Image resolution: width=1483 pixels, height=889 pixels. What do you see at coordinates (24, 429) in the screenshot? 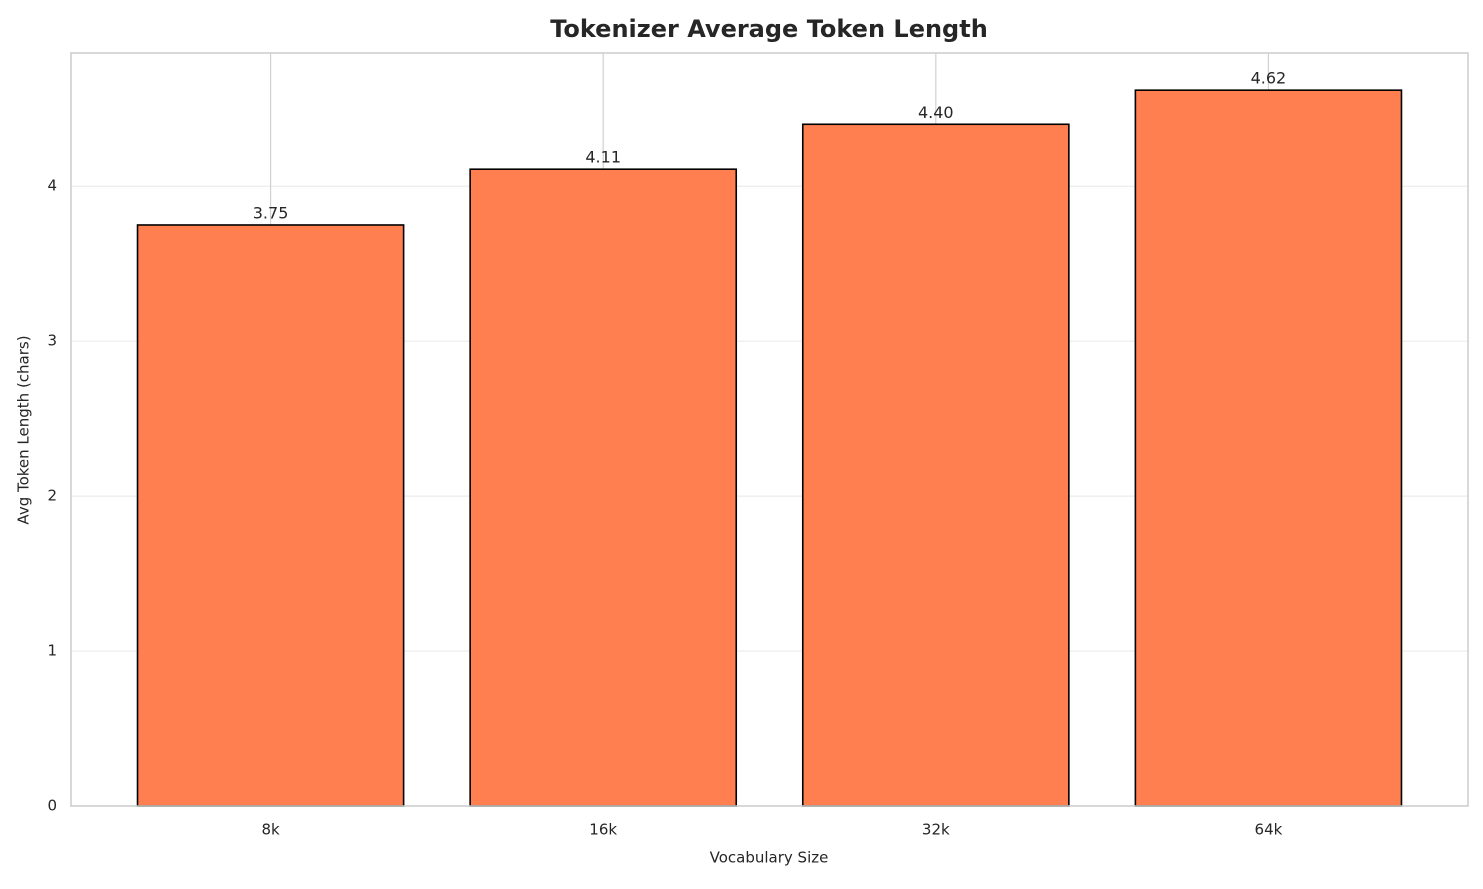
I see `y-axis-label: Avg Token Length (chars)` at bounding box center [24, 429].